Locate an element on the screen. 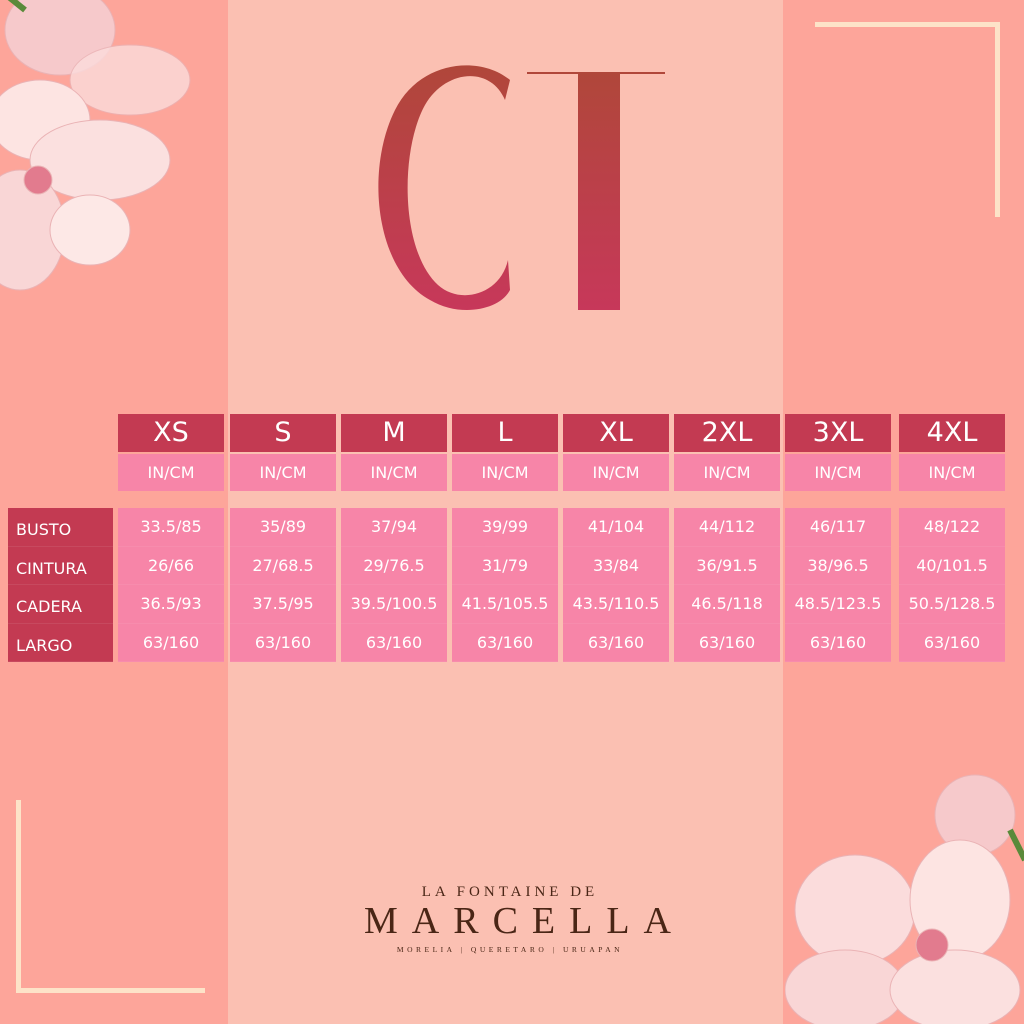 This screenshot has height=1024, width=1024. table-cell: 46.5/118 is located at coordinates (727, 604).